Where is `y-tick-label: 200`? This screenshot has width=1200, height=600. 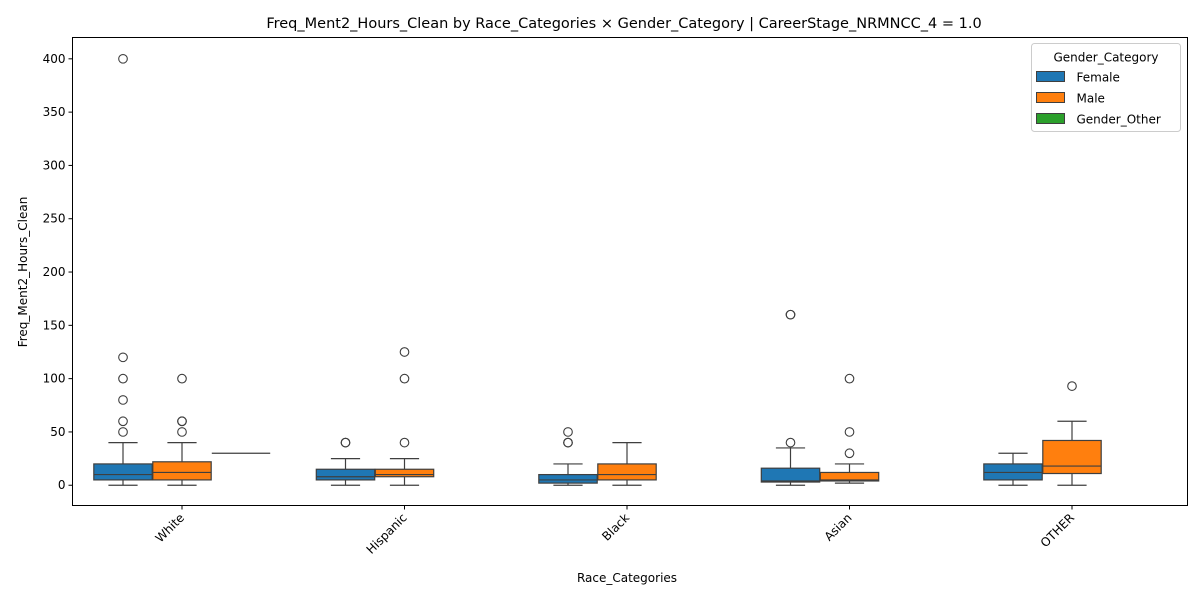 y-tick-label: 200 is located at coordinates (54, 272).